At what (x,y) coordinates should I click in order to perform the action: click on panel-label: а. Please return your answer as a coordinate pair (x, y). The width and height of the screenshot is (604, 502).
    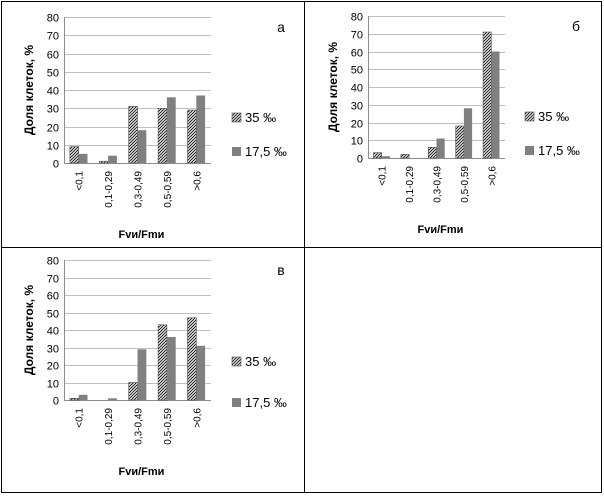
    Looking at the image, I should click on (281, 27).